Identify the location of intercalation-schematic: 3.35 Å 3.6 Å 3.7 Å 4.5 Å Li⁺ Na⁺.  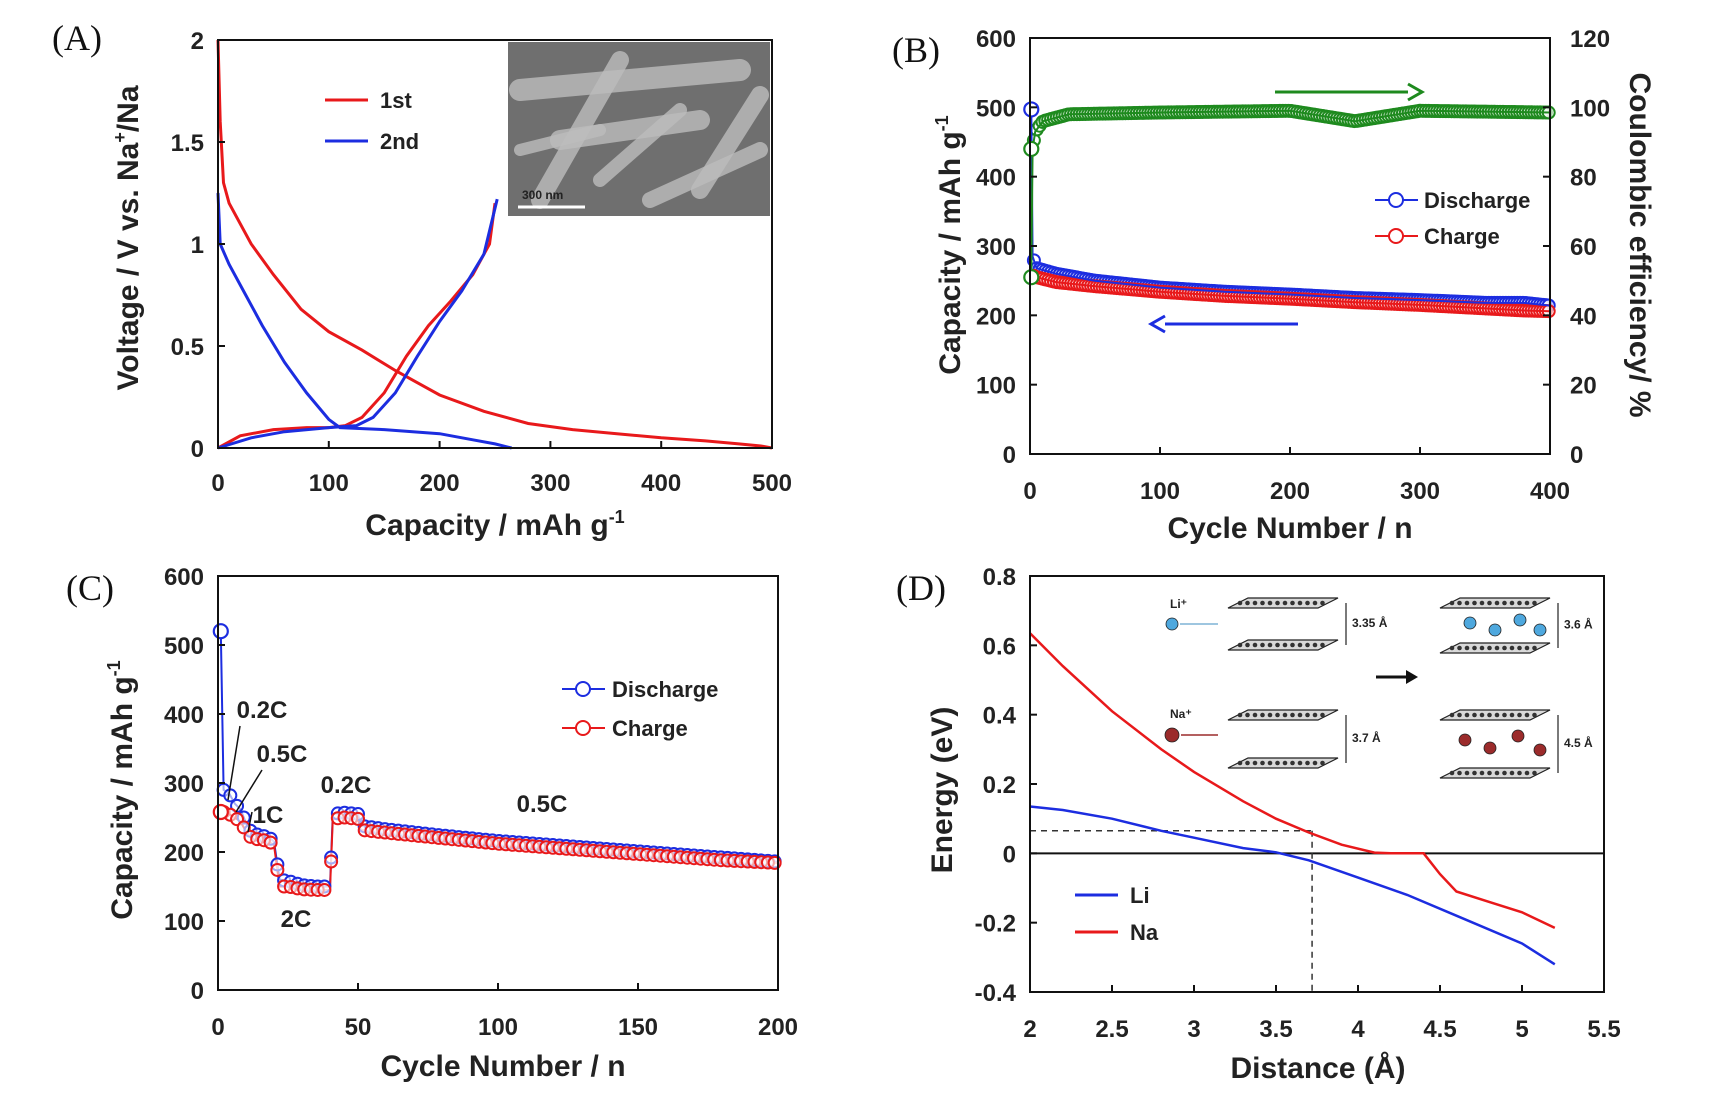
(1378, 688).